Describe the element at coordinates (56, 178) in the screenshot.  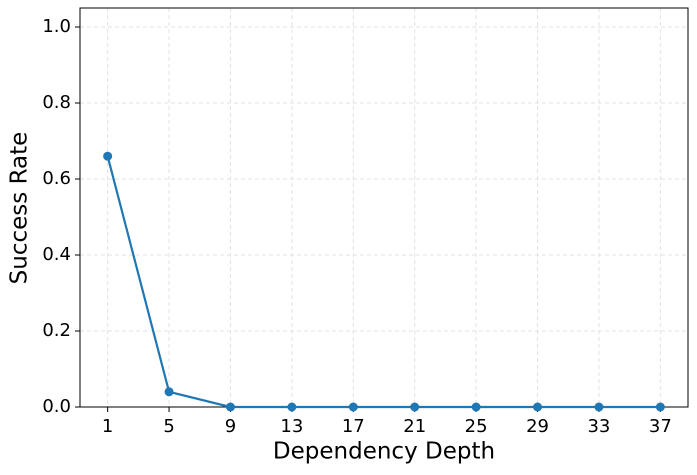
I see `y-tick-label: 0.6` at that location.